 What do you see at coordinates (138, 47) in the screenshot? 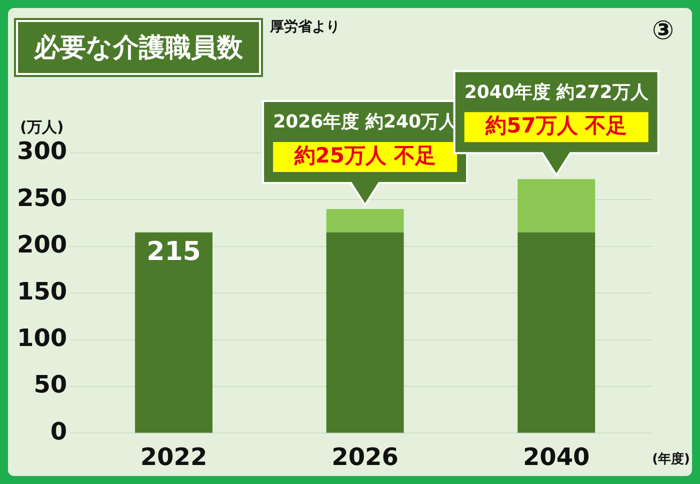
I see `chart-title: 必要な介護職員数` at bounding box center [138, 47].